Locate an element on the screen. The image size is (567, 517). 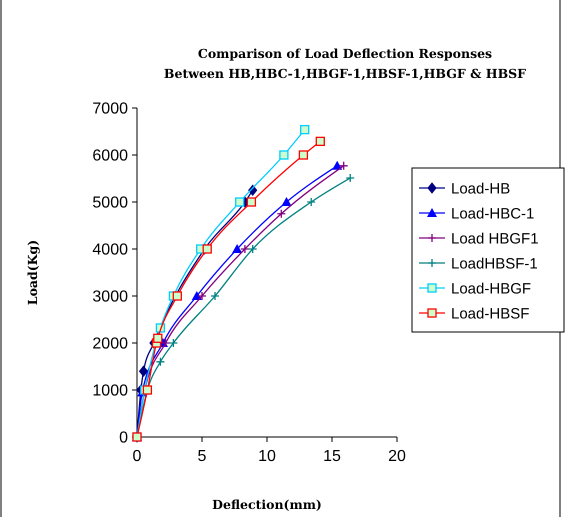
legend-label: Load-HB is located at coordinates (480, 189).